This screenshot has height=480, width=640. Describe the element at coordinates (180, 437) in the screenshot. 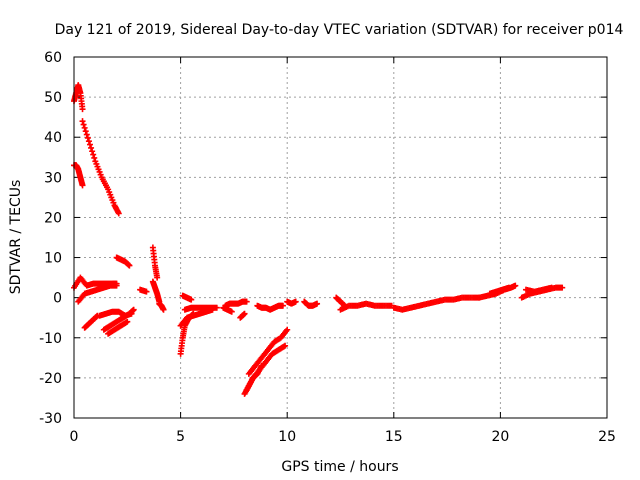

I see `x-tick-label: 5` at that location.